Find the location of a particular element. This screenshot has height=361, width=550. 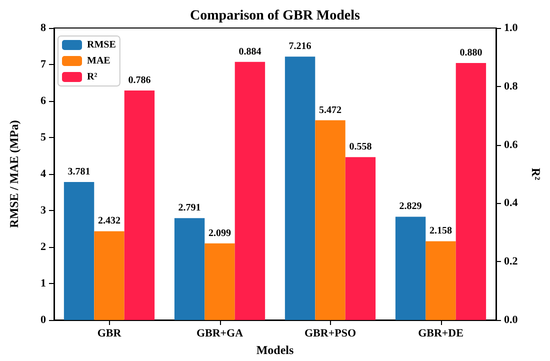

data-label: 2.099 is located at coordinates (219, 233).